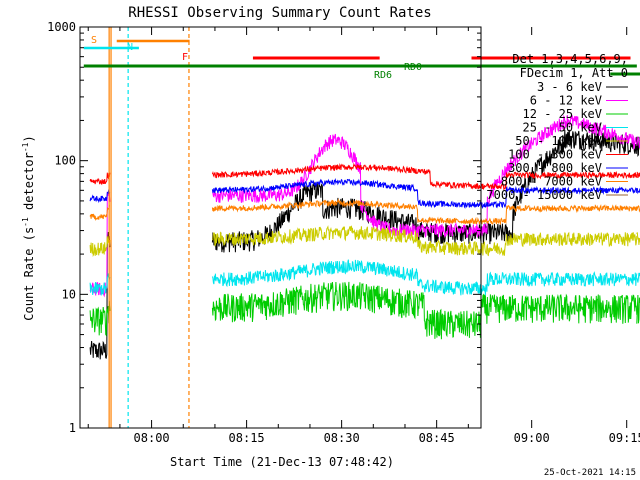 The width and height of the screenshot is (640, 480). What do you see at coordinates (574, 73) in the screenshot?
I see `legend-header-line-2: FDecim 1, Att 0` at bounding box center [574, 73].